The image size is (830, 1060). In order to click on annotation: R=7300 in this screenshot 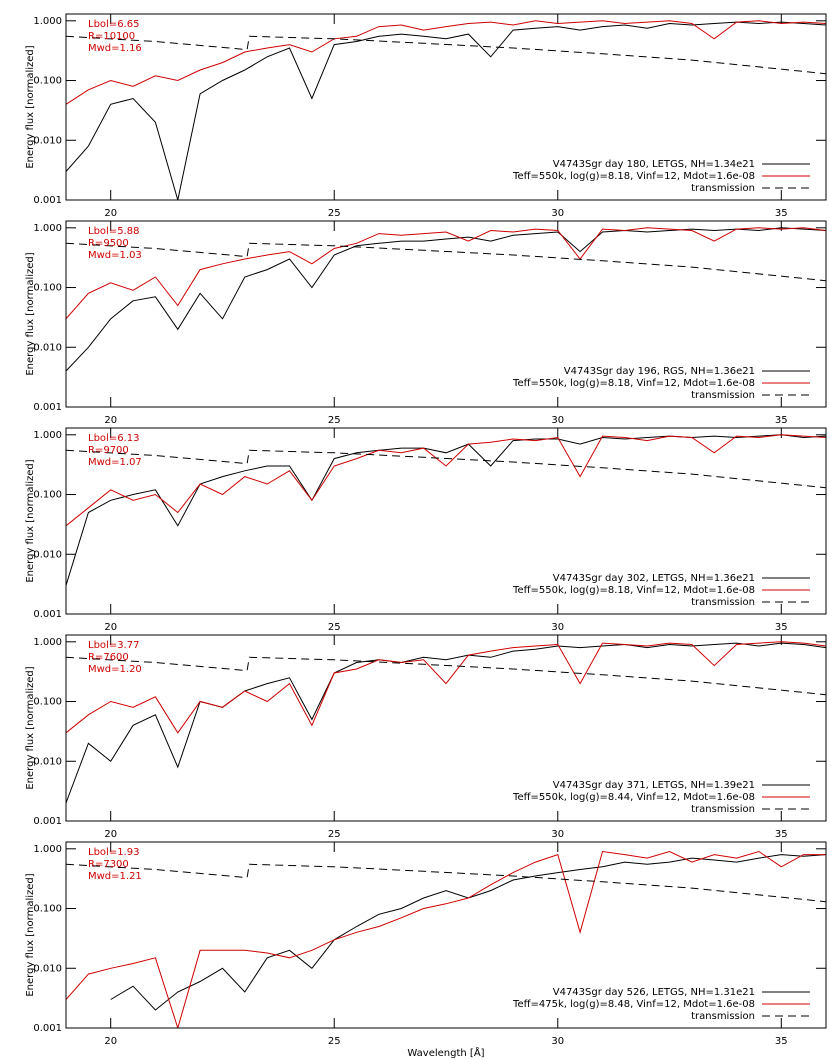, I will do `click(108, 864)`.